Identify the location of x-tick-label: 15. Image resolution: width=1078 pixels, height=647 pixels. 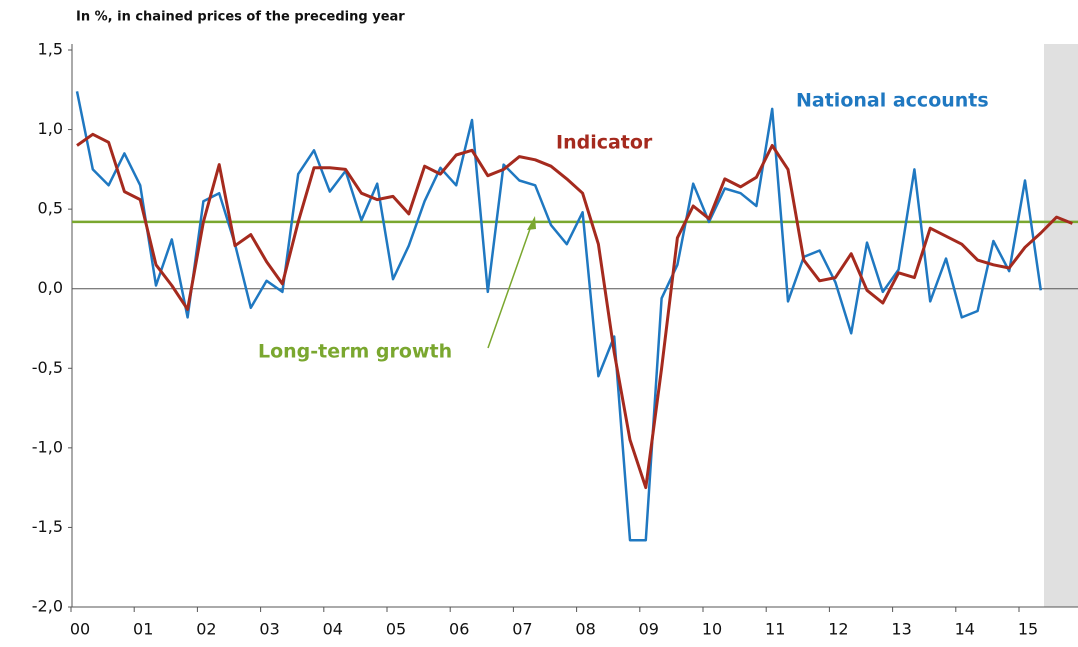
(1028, 629).